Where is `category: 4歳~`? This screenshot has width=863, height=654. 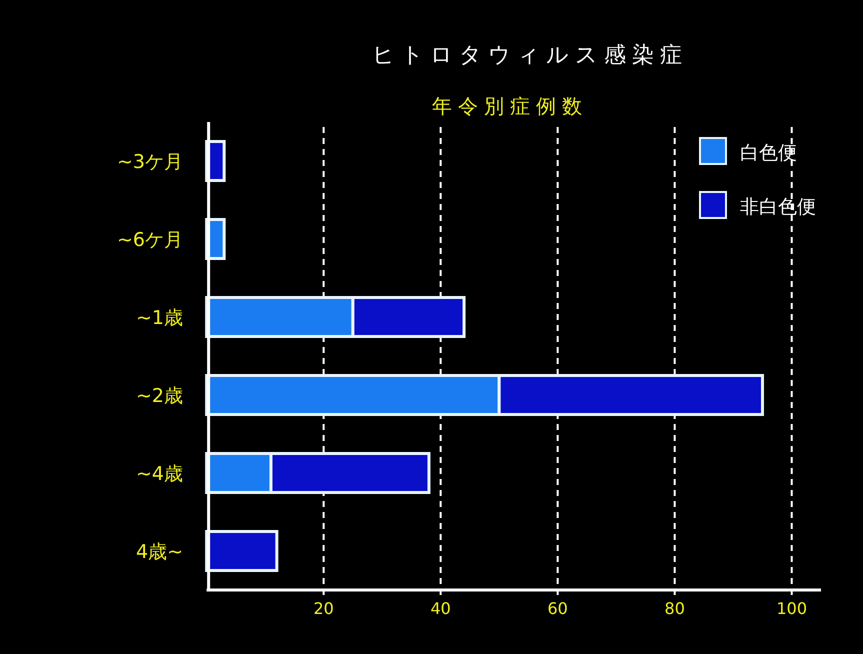
category: 4歳~ is located at coordinates (159, 552).